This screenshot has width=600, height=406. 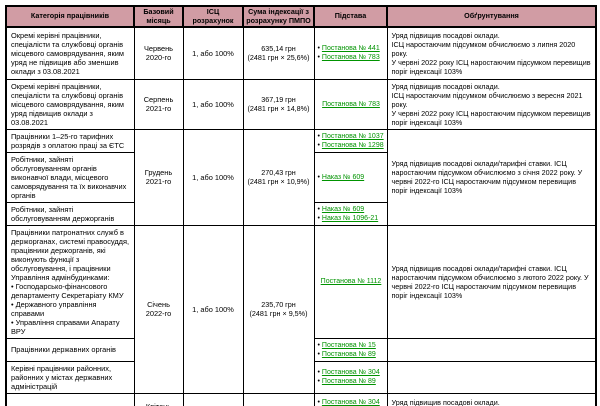 What do you see at coordinates (158, 177) in the screenshot?
I see `base-month-cell: Грудень 2021-го` at bounding box center [158, 177].